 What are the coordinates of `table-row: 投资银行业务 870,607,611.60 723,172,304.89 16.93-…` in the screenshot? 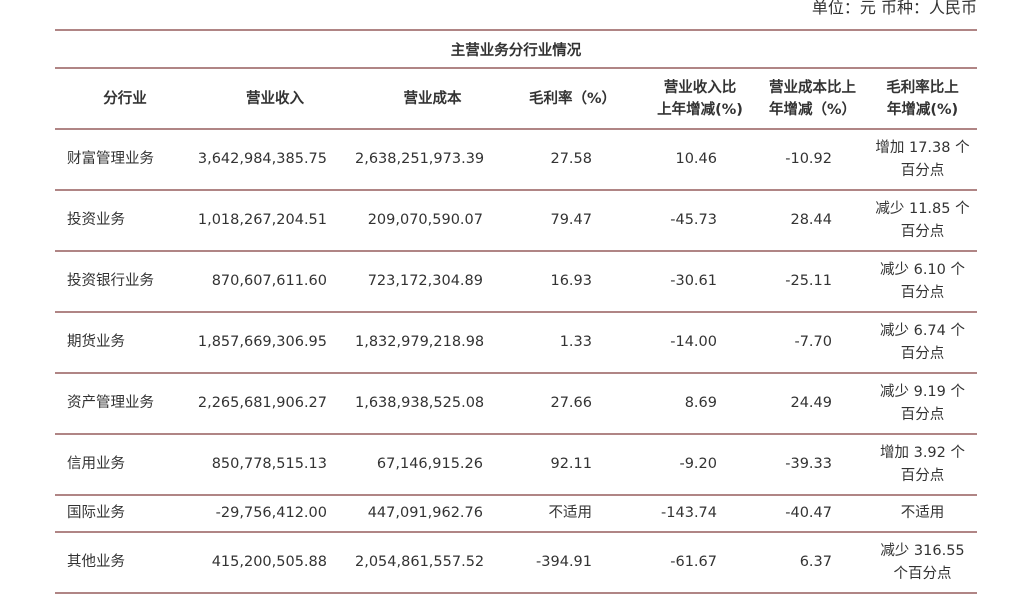 It's located at (516, 282).